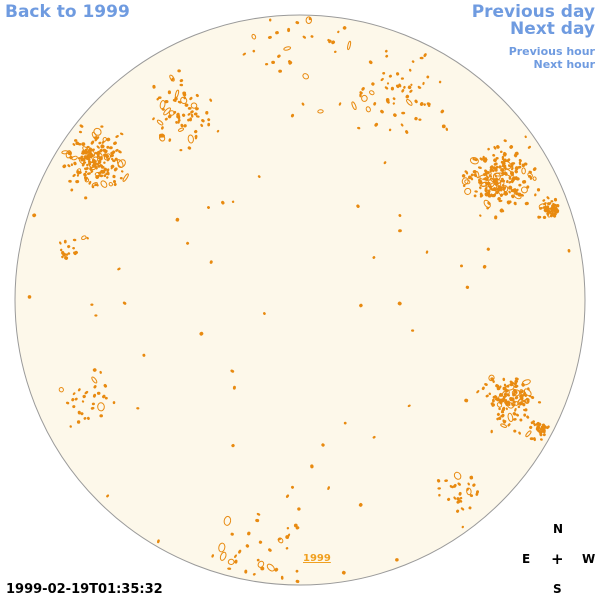  Describe the element at coordinates (552, 29) in the screenshot. I see `next-day-link: Next day` at that location.